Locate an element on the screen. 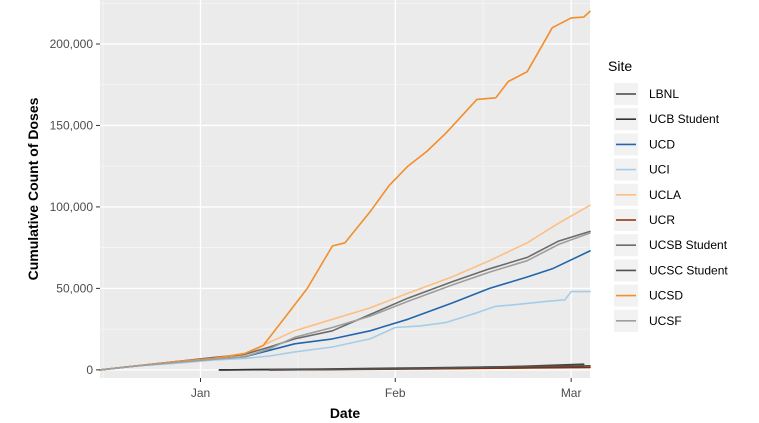 This screenshot has width=759, height=423. y-tick-label: 200,000 is located at coordinates (72, 44).